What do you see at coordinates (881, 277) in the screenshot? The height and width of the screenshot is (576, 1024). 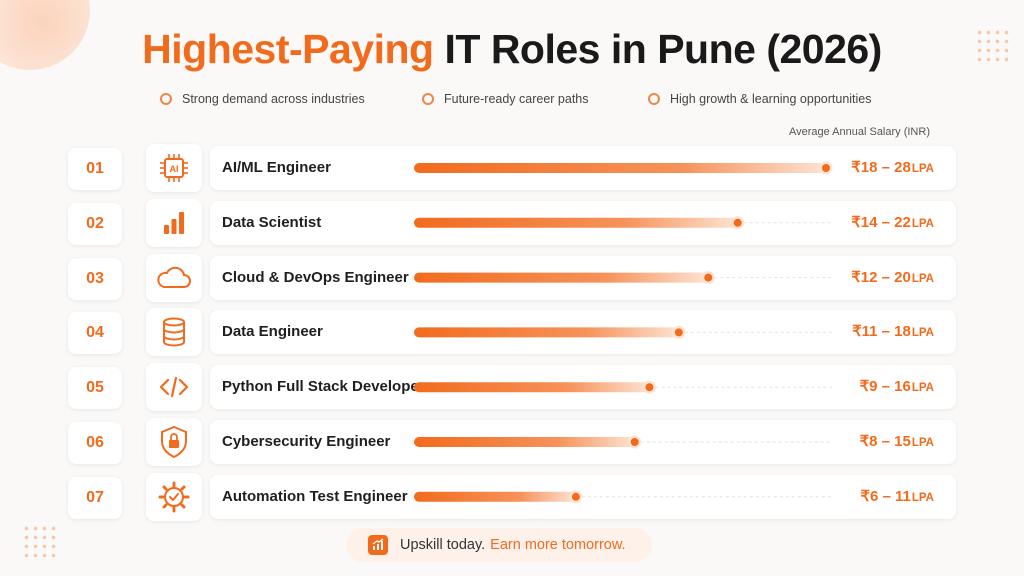 I see `salary-range: ₹12 – 20` at bounding box center [881, 277].